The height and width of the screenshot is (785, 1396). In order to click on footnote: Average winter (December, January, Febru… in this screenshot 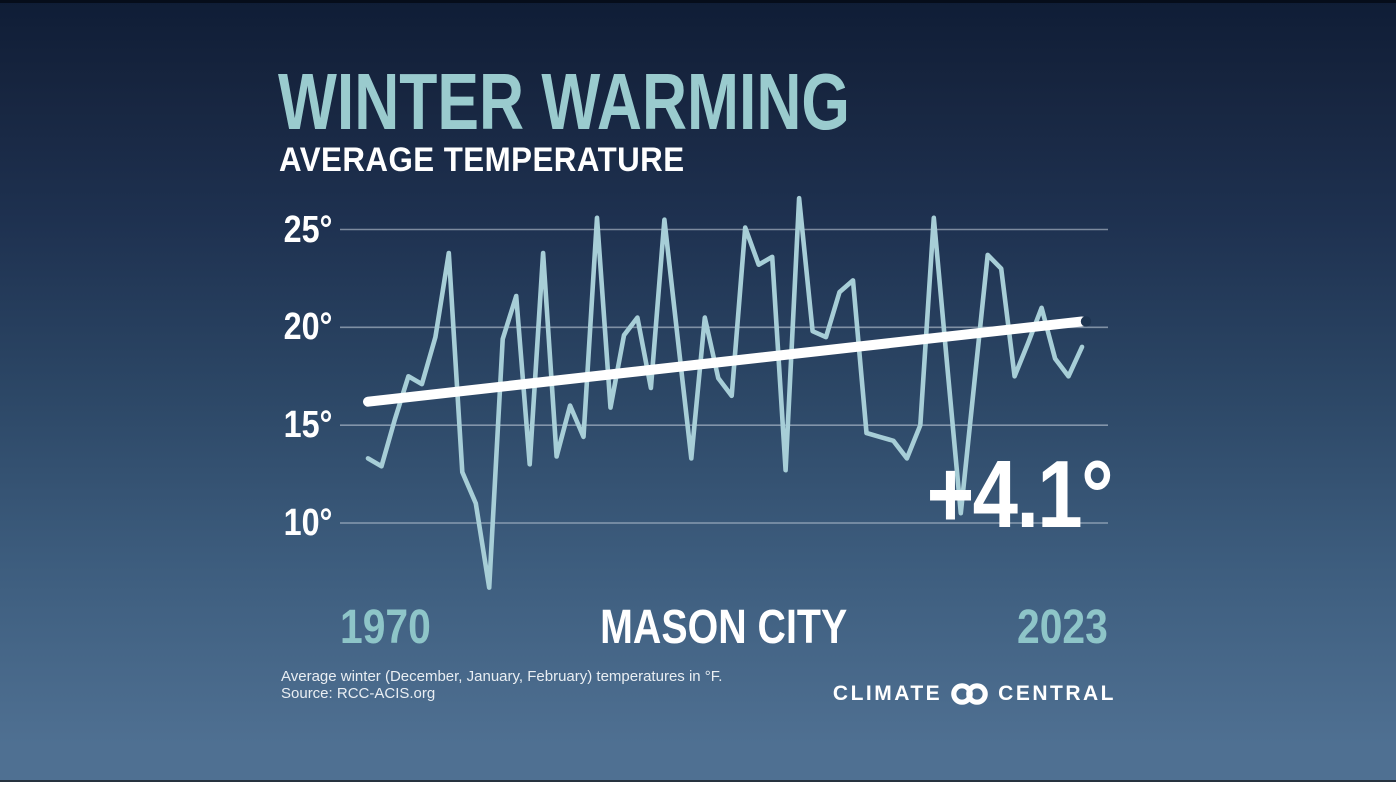, I will do `click(502, 685)`.